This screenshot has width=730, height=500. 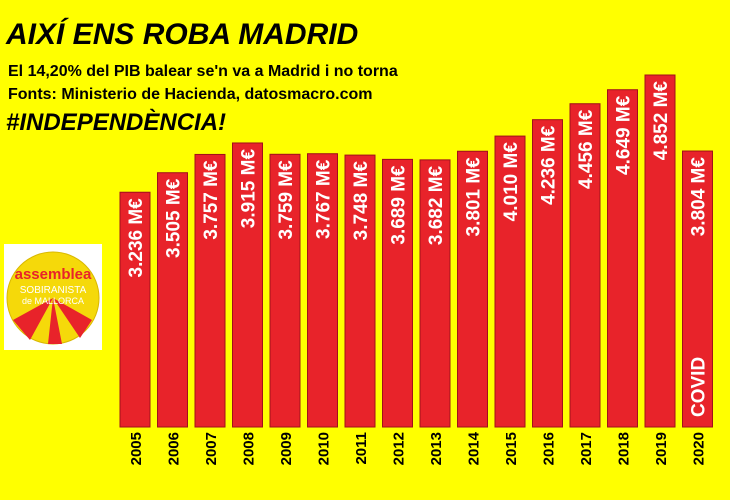 I want to click on x-tick-label: 2010, so click(x=324, y=448).